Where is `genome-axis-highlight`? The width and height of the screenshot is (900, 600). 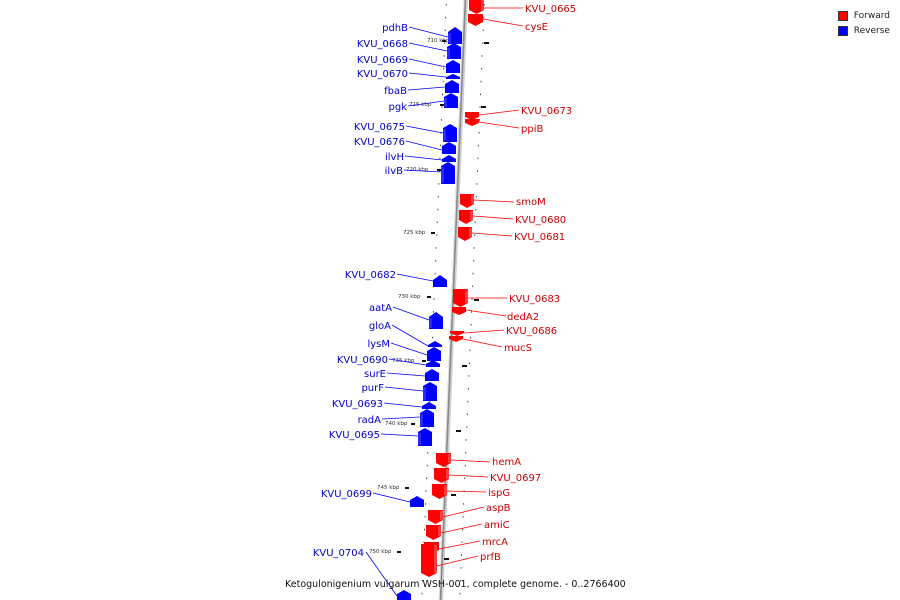
genome-axis-highlight is located at coordinates (451, 300).